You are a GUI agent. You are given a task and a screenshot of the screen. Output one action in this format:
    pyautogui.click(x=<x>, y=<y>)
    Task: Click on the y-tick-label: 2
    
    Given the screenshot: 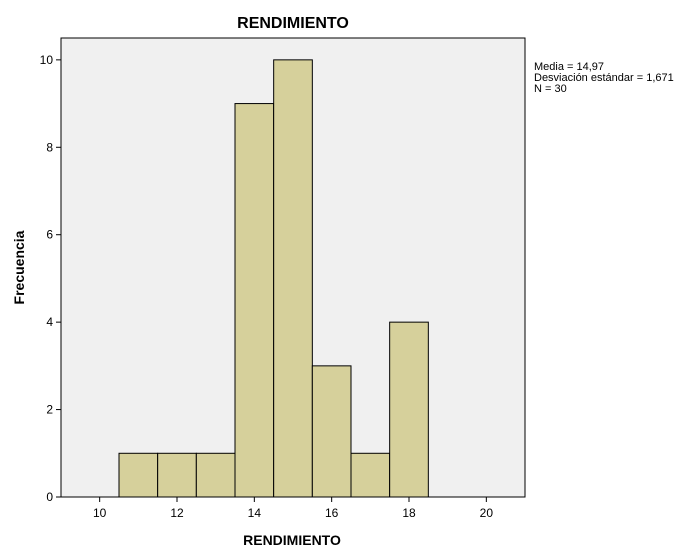 What is the action you would take?
    pyautogui.click(x=49, y=410)
    